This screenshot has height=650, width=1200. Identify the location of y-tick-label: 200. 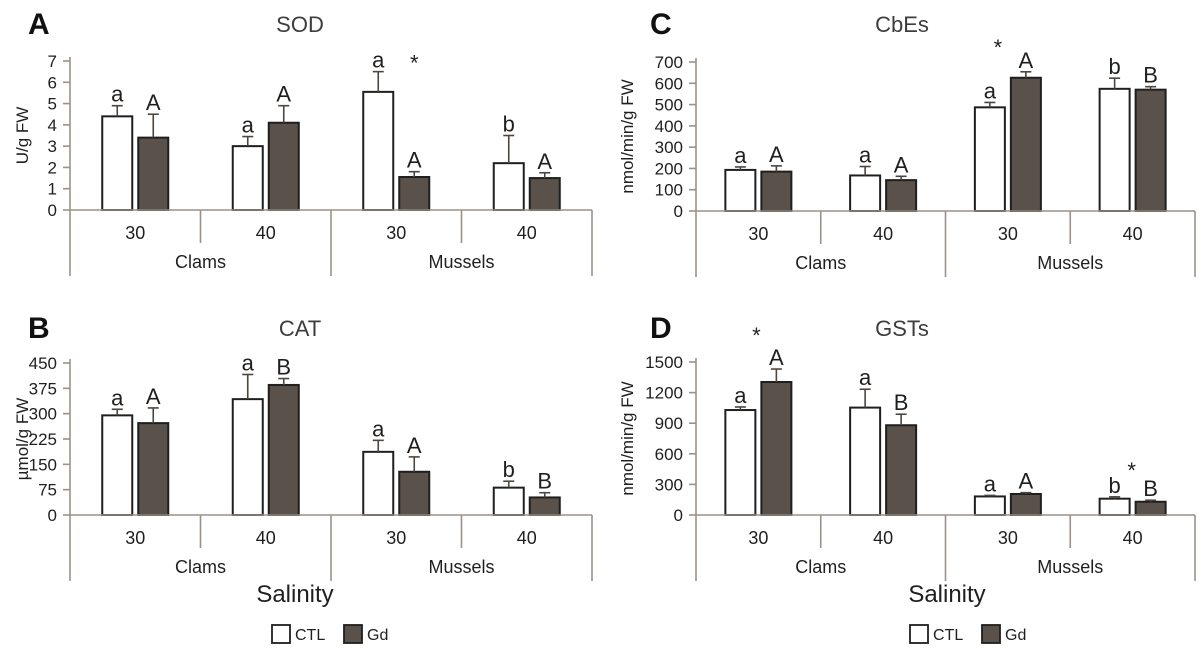
(669, 168).